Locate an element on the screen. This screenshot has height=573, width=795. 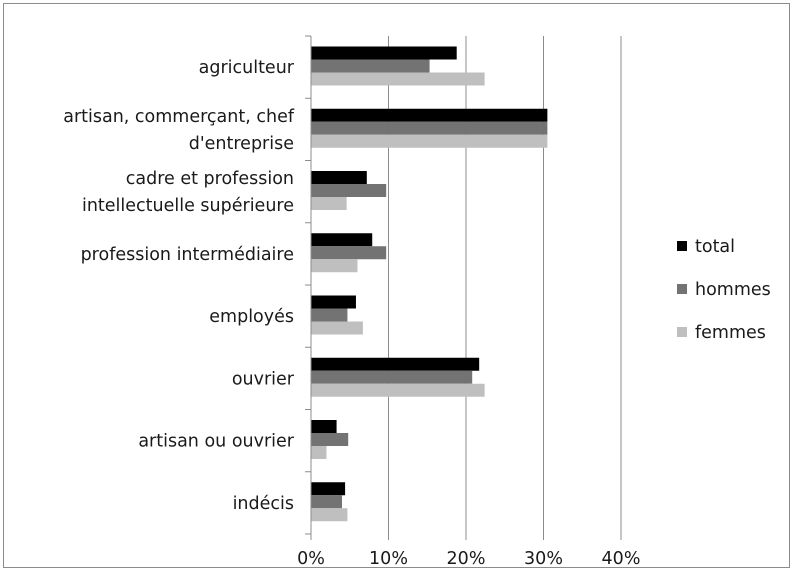
category-label: agriculteur is located at coordinates (247, 68).